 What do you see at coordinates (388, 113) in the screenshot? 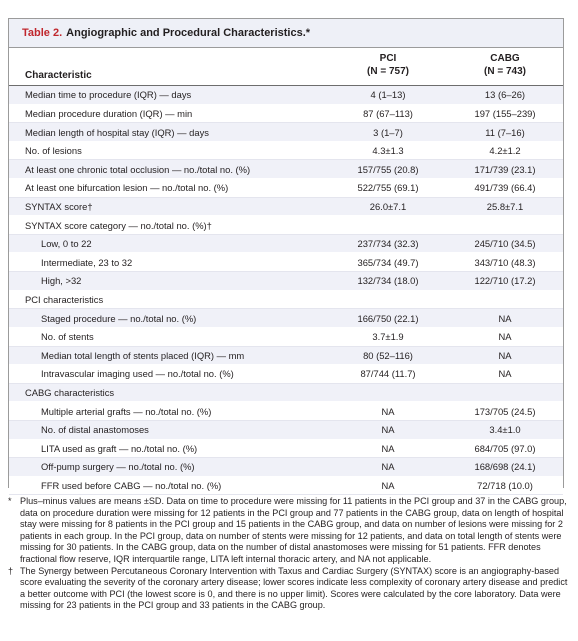
I see `pci-value: 87 (67–113)` at bounding box center [388, 113].